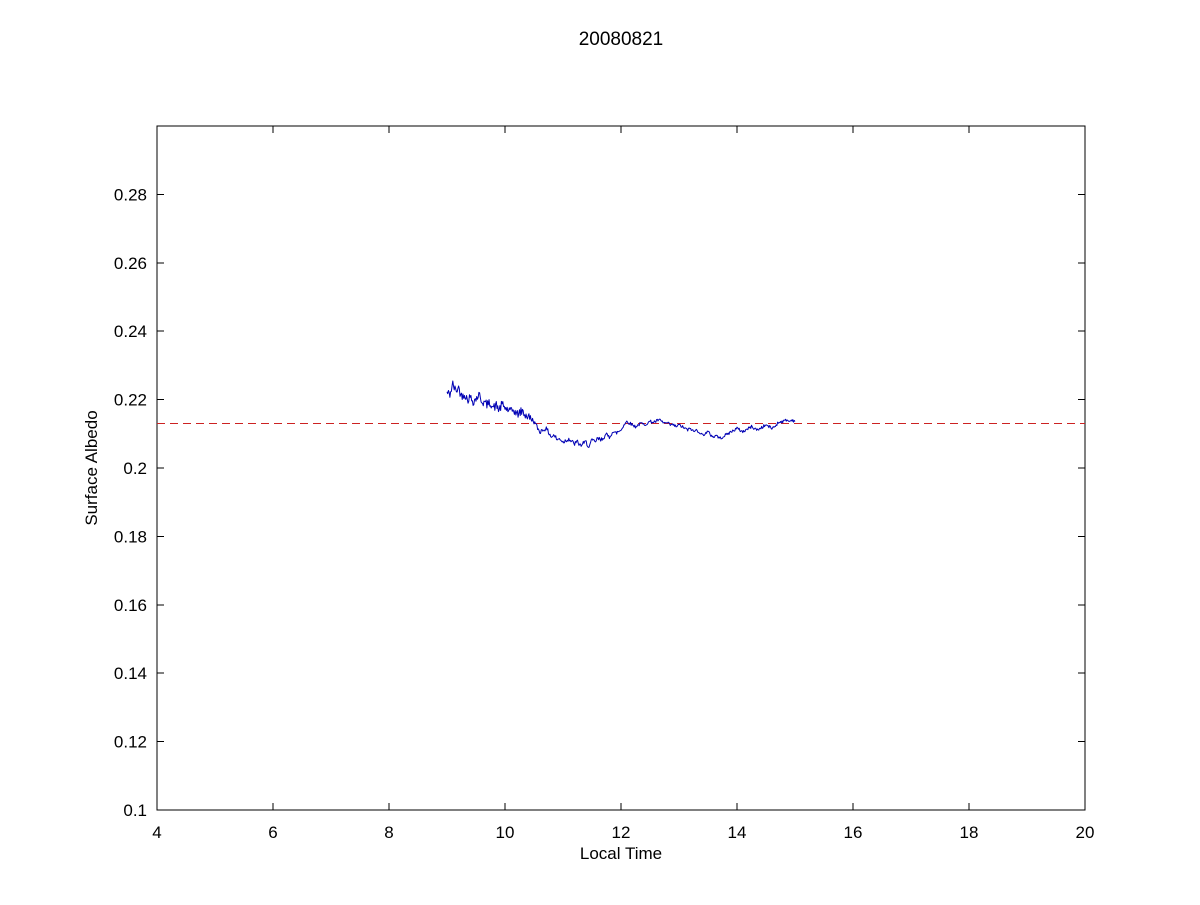 The image size is (1200, 905). Describe the element at coordinates (621, 39) in the screenshot. I see `chart-title: 20080821` at that location.